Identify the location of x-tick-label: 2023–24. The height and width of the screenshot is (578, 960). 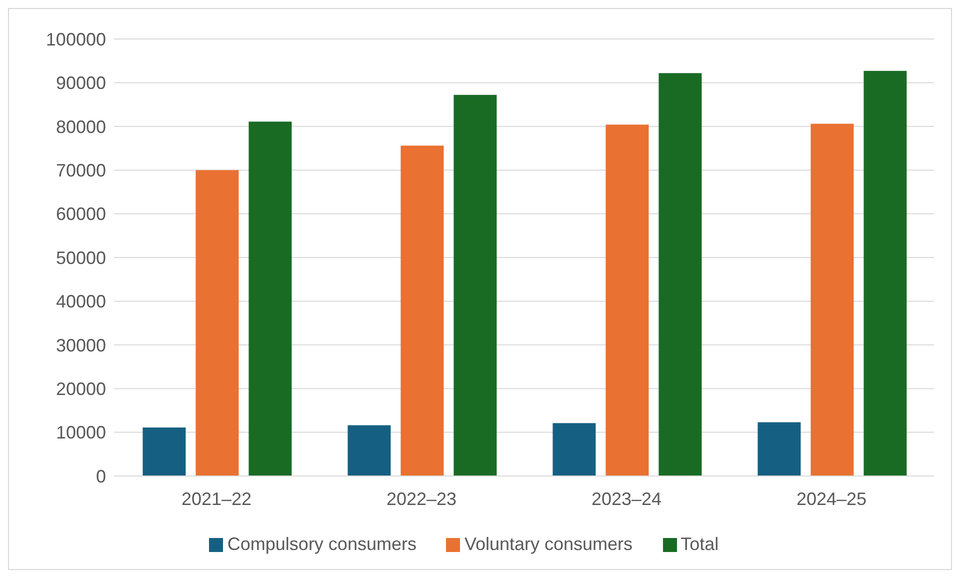
(626, 498).